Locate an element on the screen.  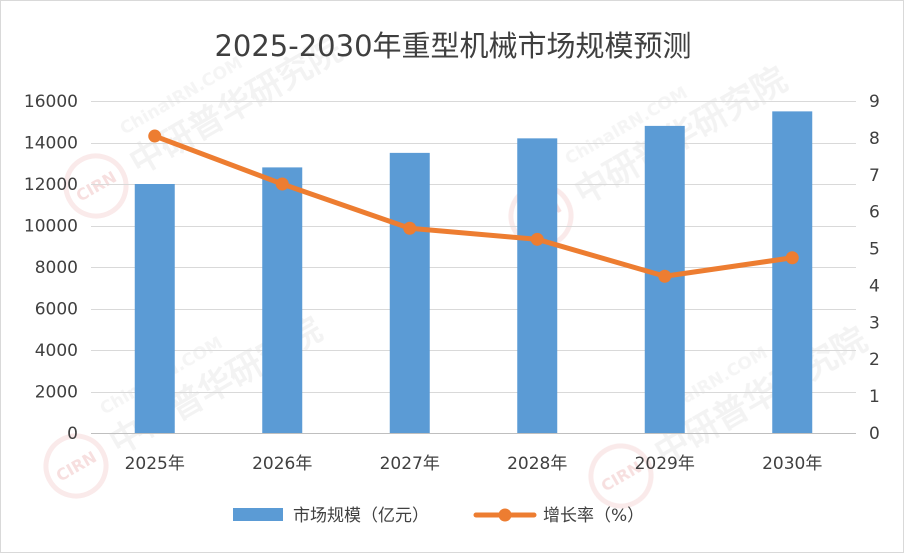
x-tick-label: 2025年 is located at coordinates (155, 464).